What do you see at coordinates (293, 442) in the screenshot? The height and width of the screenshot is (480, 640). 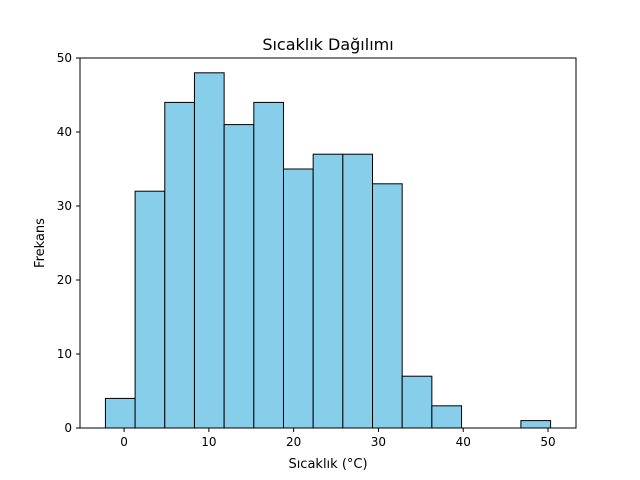 I see `x-tick-label: 20` at bounding box center [293, 442].